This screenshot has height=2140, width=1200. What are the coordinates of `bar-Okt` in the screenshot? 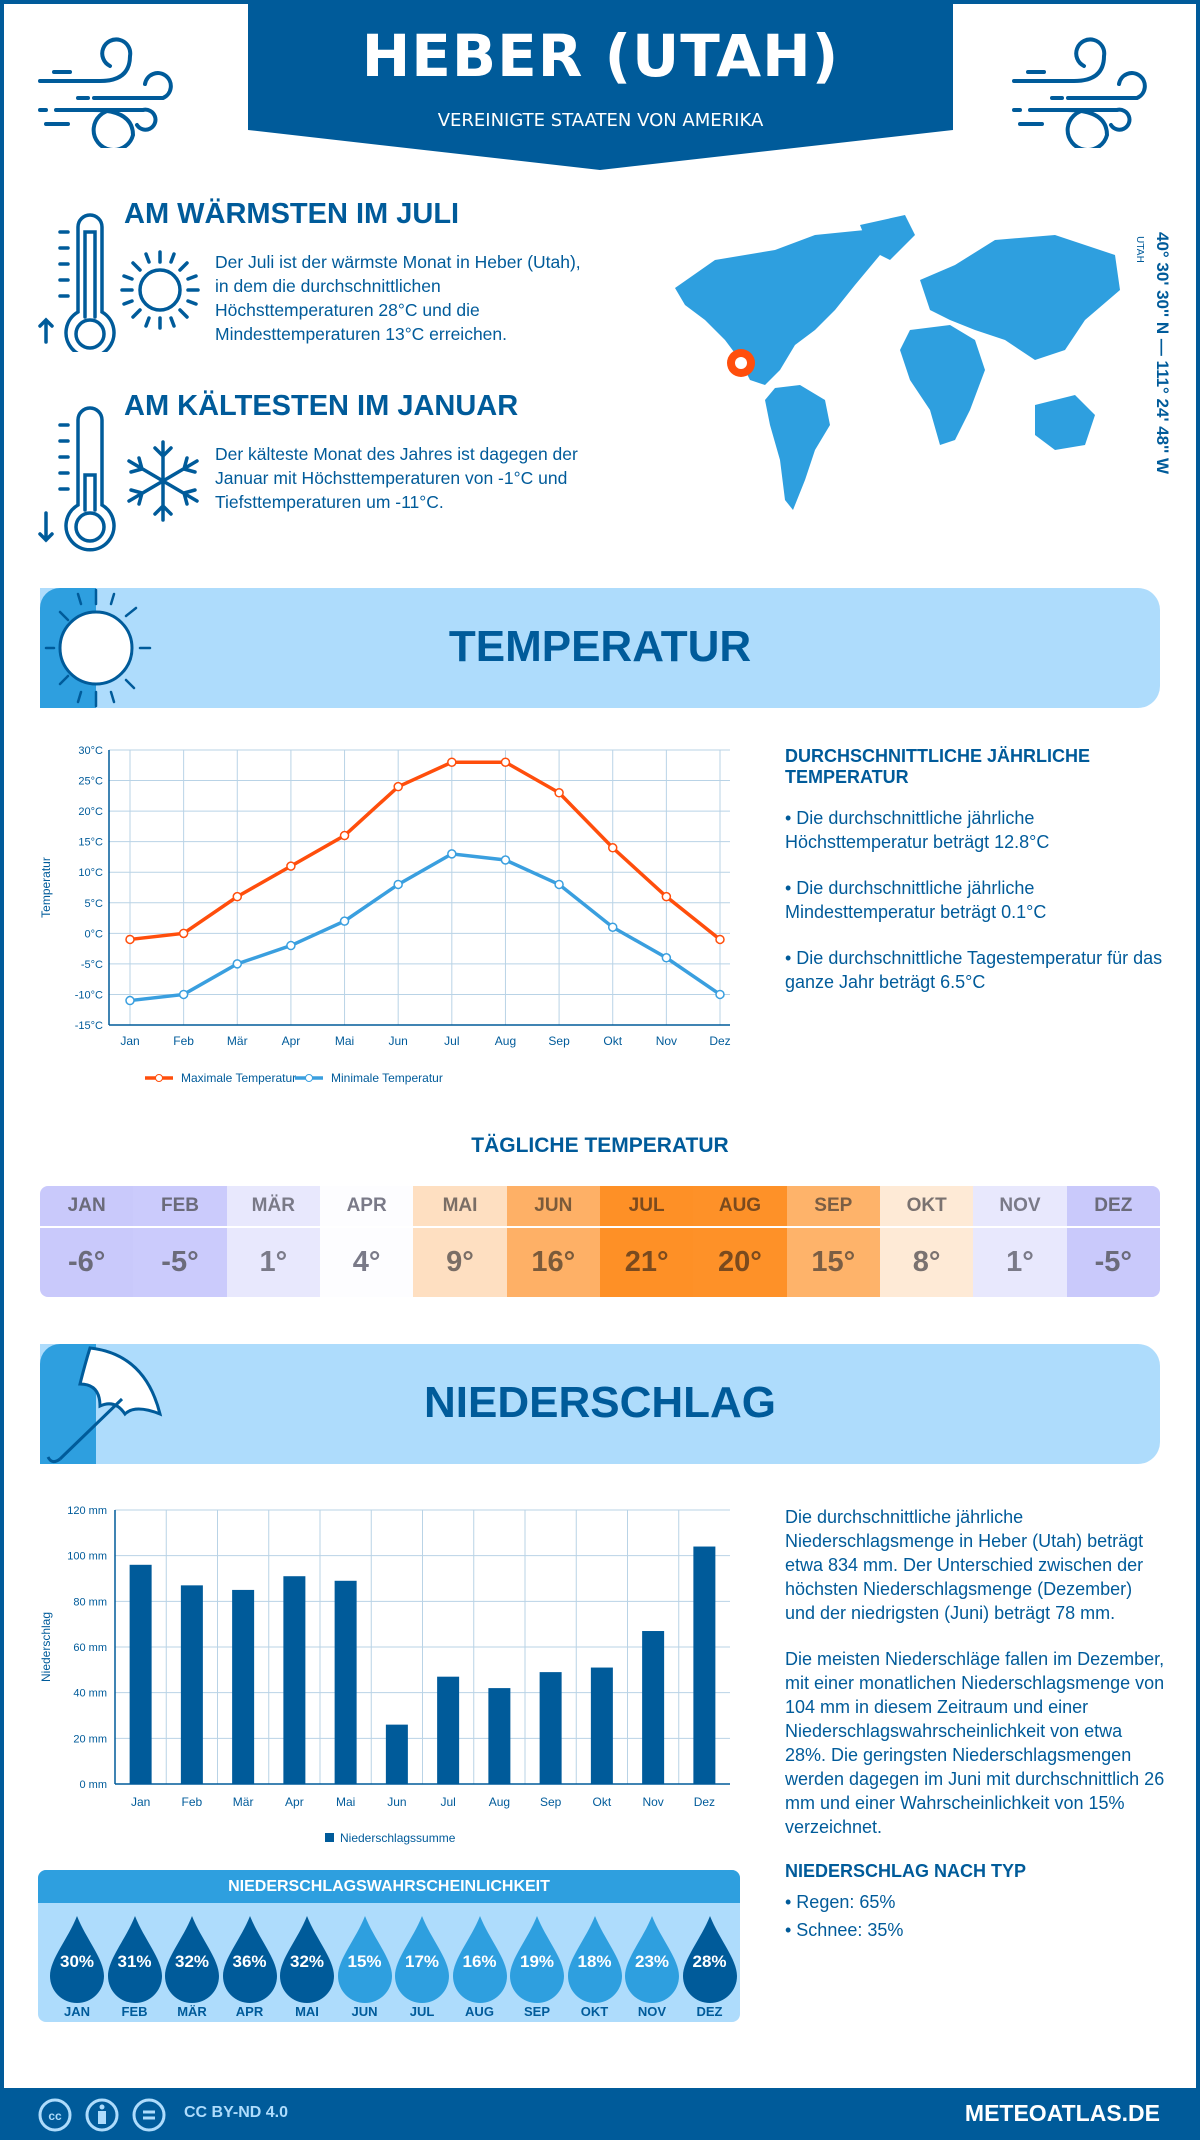 It's located at (601, 1725).